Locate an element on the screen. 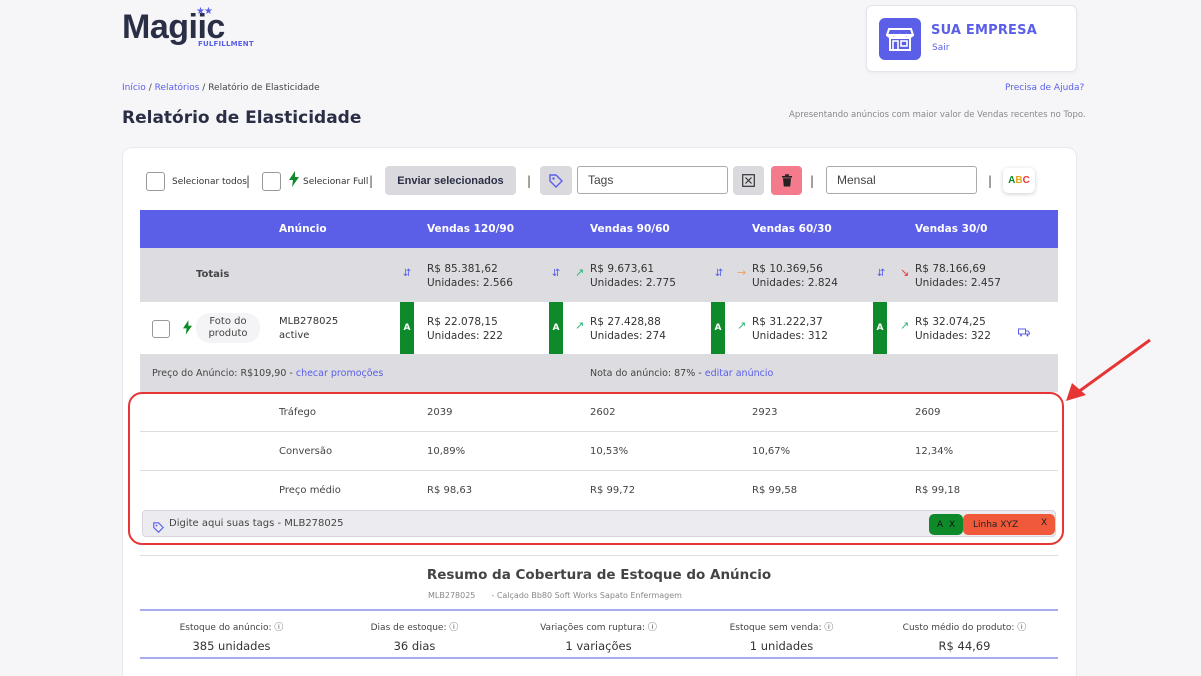 This screenshot has width=1201, height=676. edit-listing-link: editar anúncio is located at coordinates (739, 373).